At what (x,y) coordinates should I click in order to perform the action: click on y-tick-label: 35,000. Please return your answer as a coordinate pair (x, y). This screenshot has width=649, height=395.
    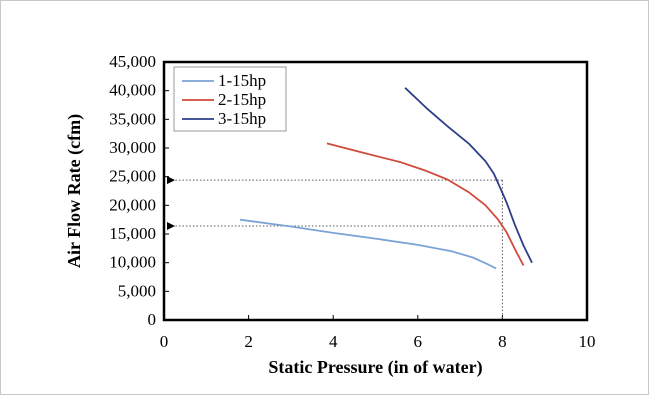
    Looking at the image, I should click on (132, 118).